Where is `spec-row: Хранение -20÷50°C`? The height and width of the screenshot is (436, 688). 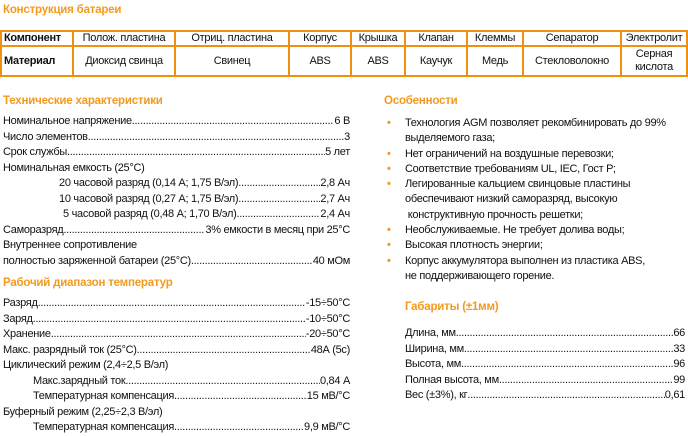 spec-row: Хранение -20÷50°C is located at coordinates (176, 335).